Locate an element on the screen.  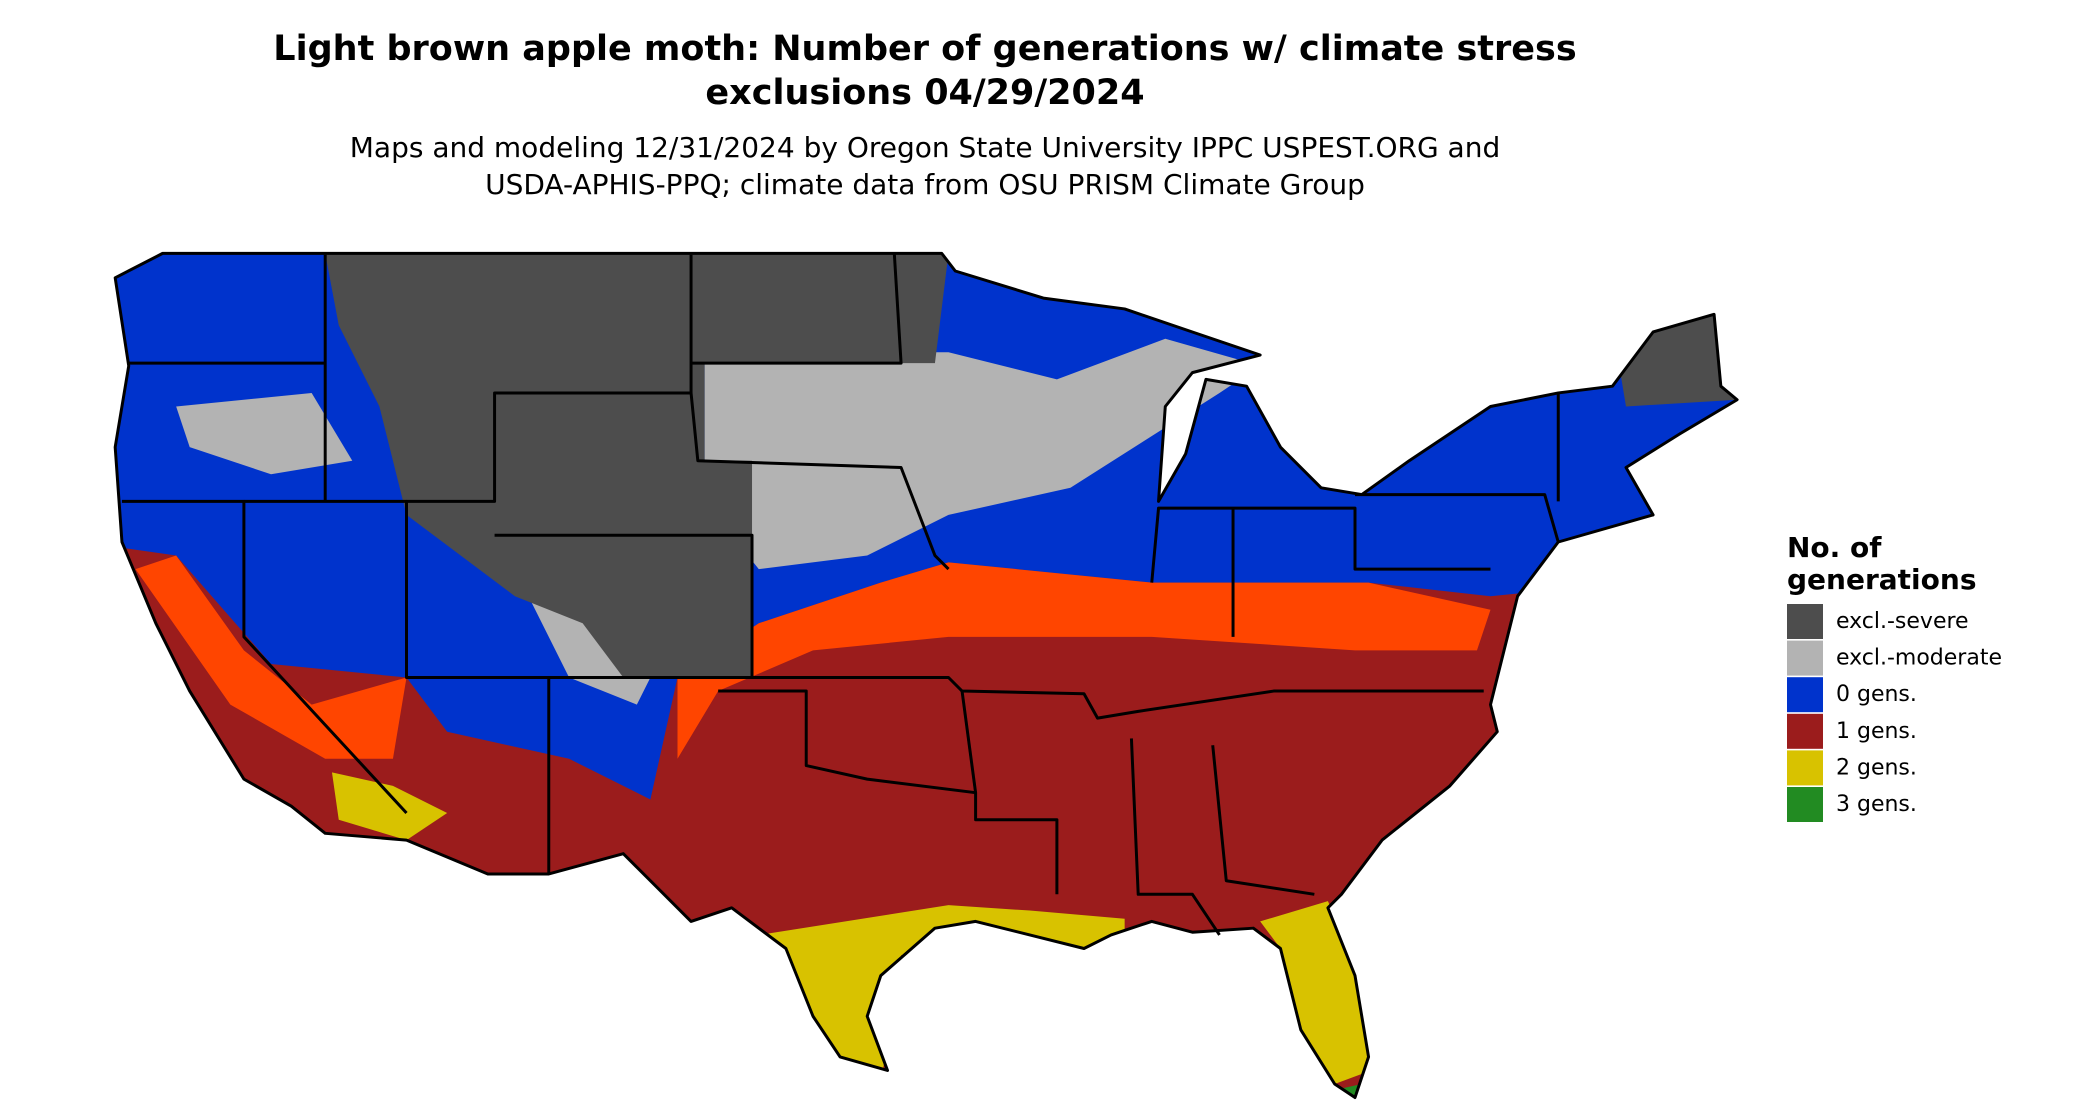
legend-title: generations is located at coordinates (1881, 579).